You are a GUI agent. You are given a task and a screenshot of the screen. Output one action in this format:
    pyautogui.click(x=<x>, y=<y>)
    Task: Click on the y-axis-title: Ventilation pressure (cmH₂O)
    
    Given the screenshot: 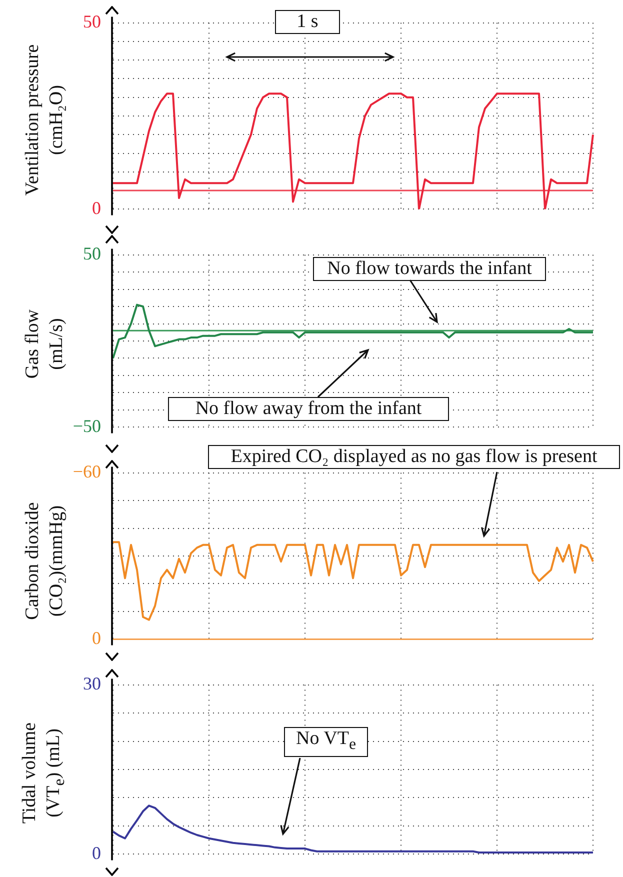 What is the action you would take?
    pyautogui.click(x=44, y=120)
    